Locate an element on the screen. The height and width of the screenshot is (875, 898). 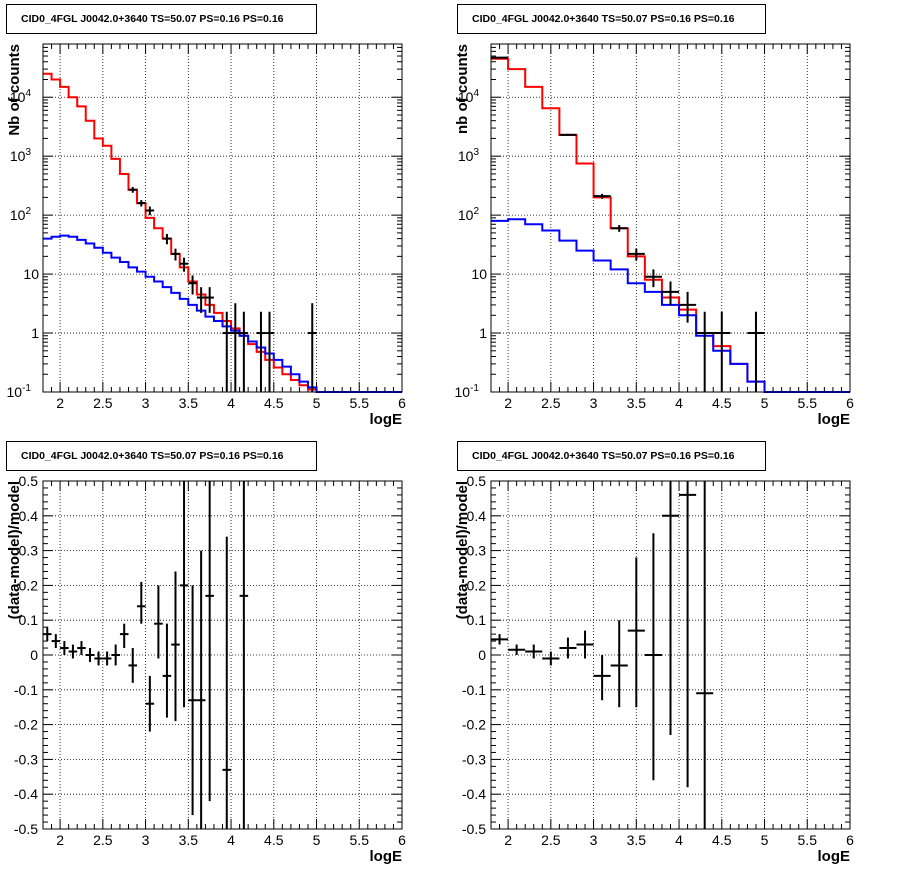
y-axis-label: nb of counts is located at coordinates (462, 89).